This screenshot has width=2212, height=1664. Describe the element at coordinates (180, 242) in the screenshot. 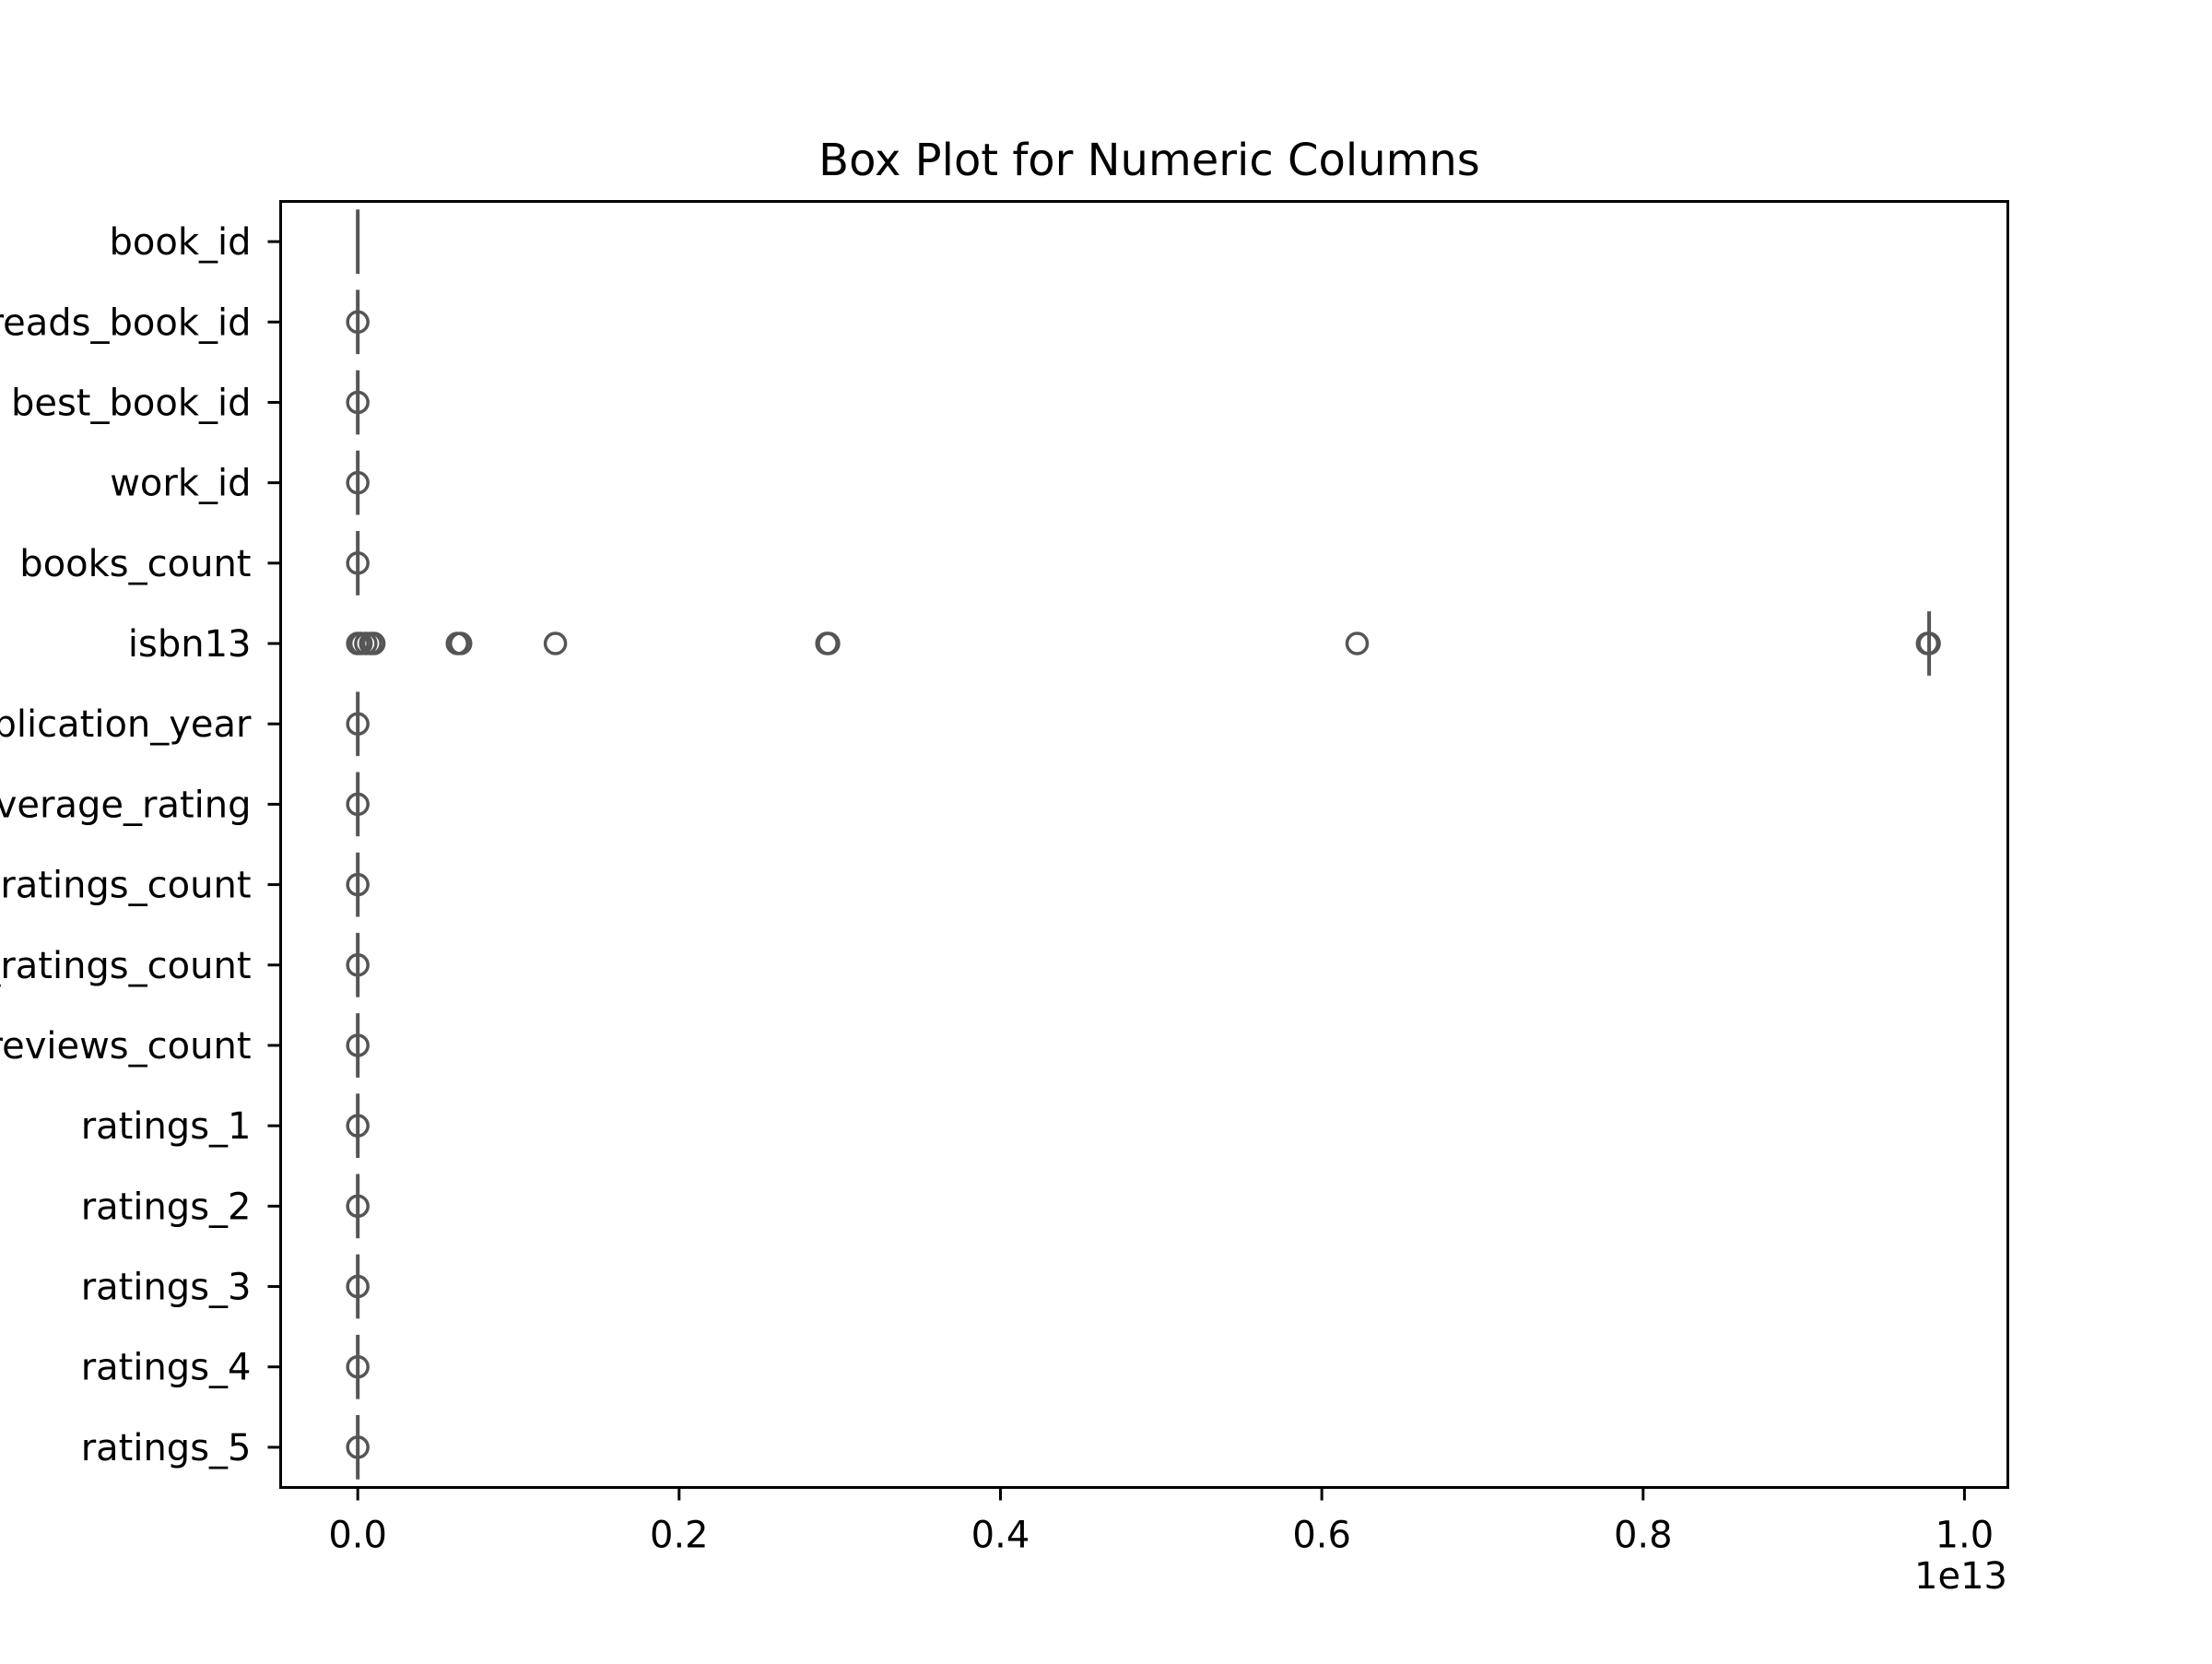

I see `y-tick-label-0: book_id` at that location.